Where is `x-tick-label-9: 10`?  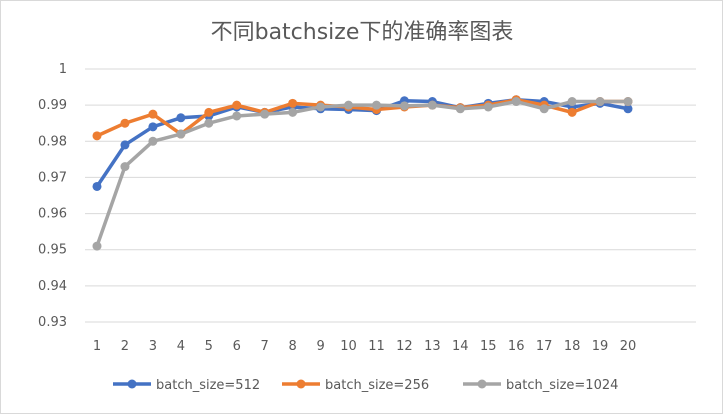 x-tick-label-9: 10 is located at coordinates (348, 346).